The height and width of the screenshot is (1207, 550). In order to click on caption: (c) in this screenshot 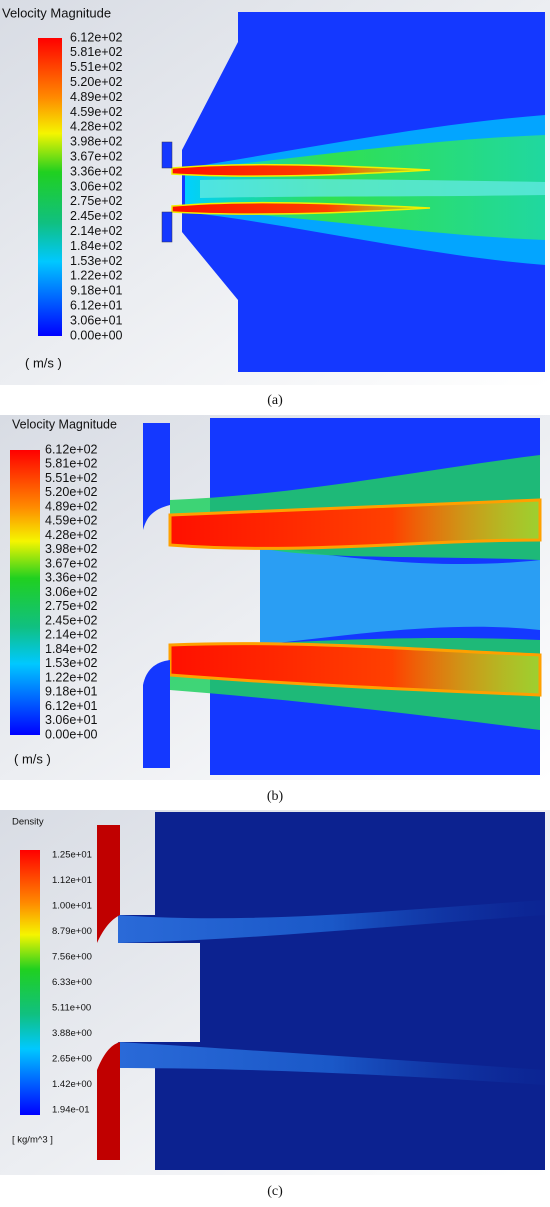, I will do `click(275, 1191)`.